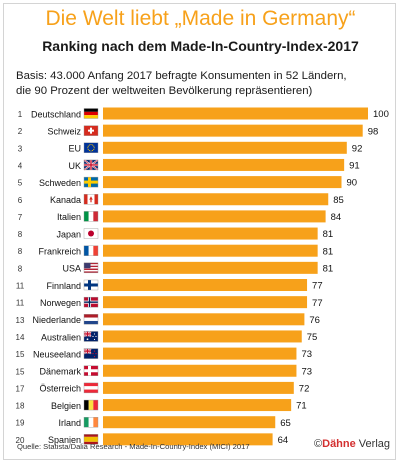 This screenshot has height=465, width=401. Describe the element at coordinates (69, 423) in the screenshot. I see `country-label-irland: Irland` at that location.